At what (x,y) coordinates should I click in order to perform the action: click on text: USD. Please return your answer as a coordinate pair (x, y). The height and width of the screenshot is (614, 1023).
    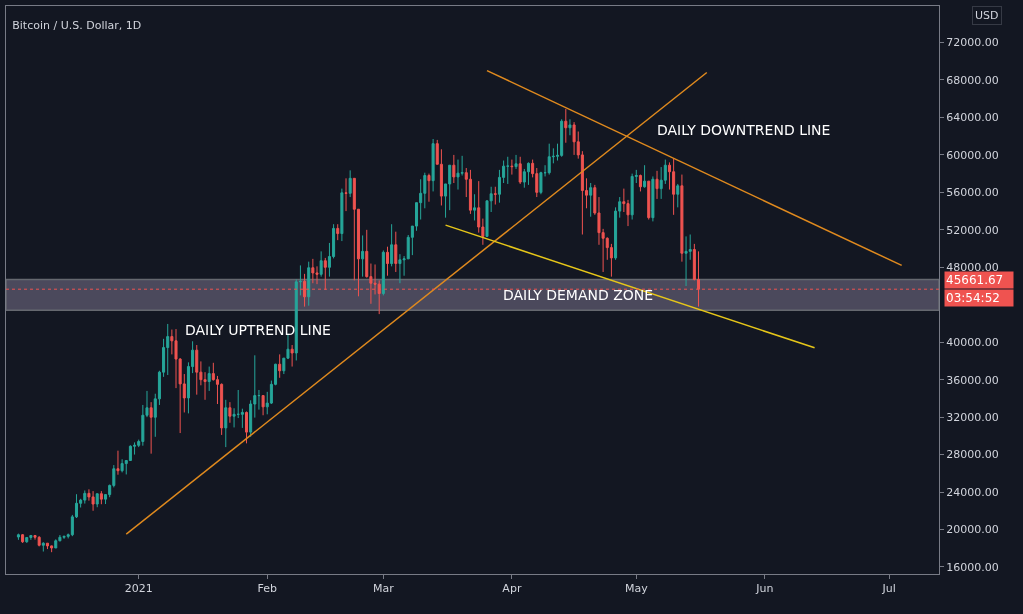
    Looking at the image, I should click on (987, 15).